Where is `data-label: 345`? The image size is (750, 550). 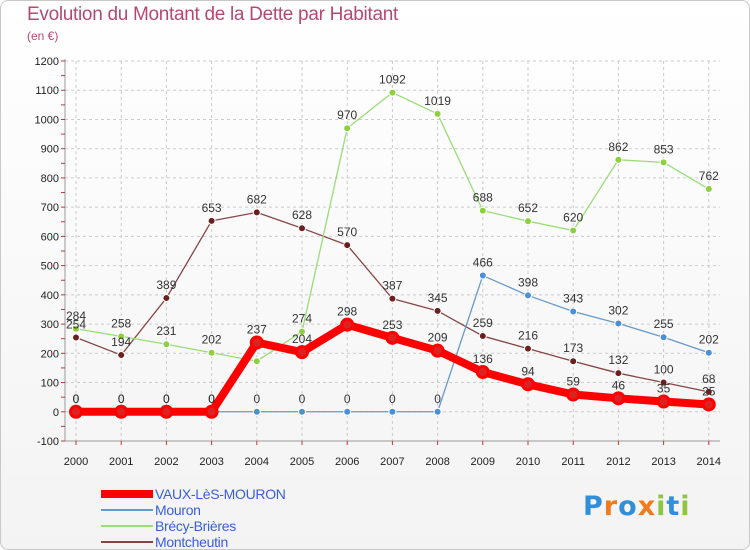
data-label: 345 is located at coordinates (438, 298).